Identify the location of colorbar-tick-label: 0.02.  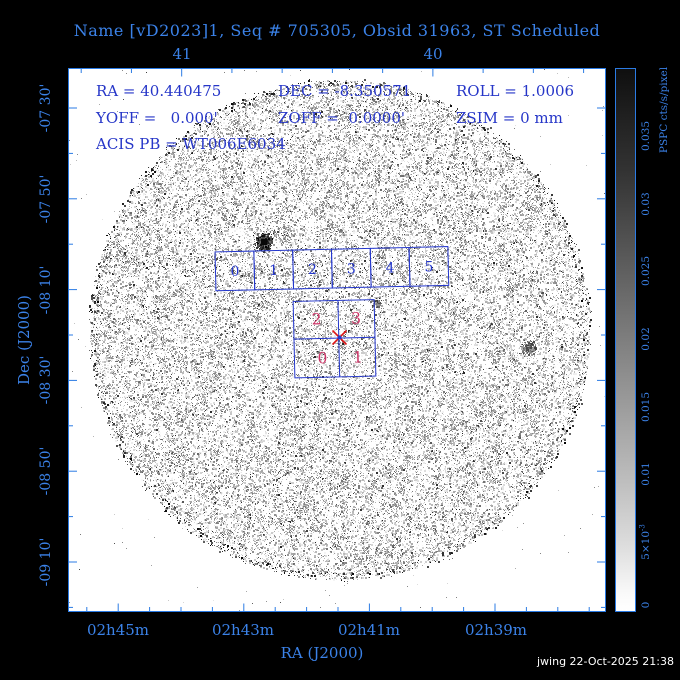
(645, 339).